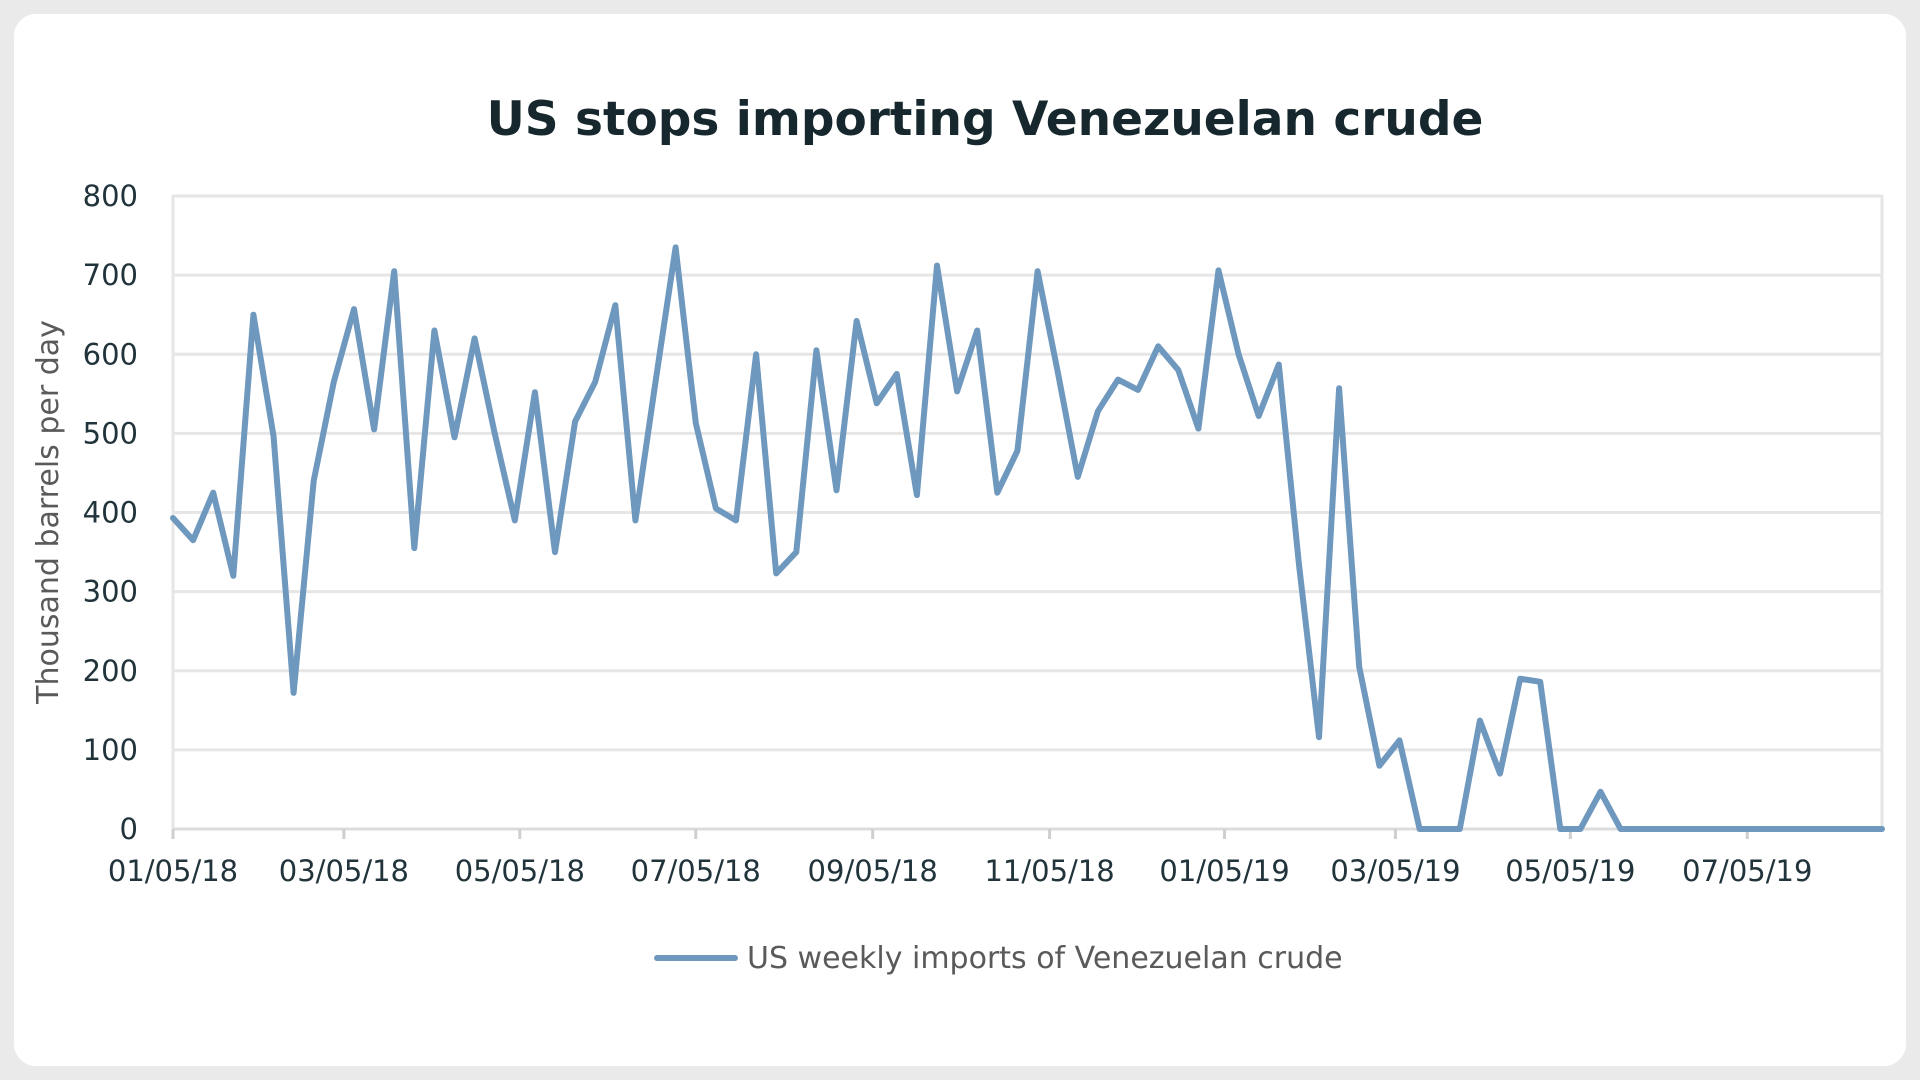  Describe the element at coordinates (1049, 871) in the screenshot. I see `x-tick-label: 11/05/18` at that location.